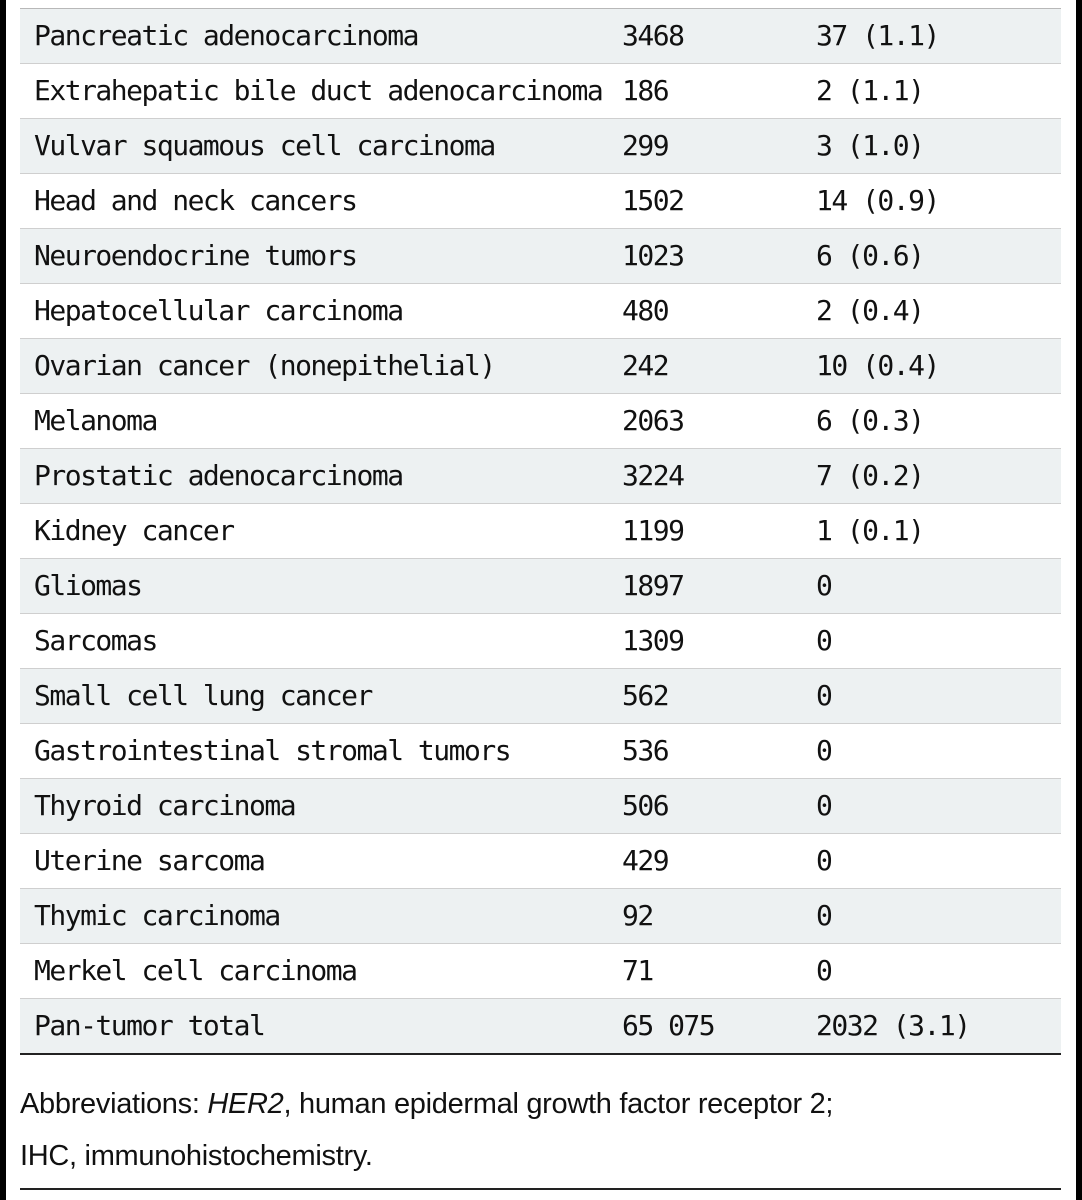  I want to click on sample-count-cell: 92, so click(638, 915).